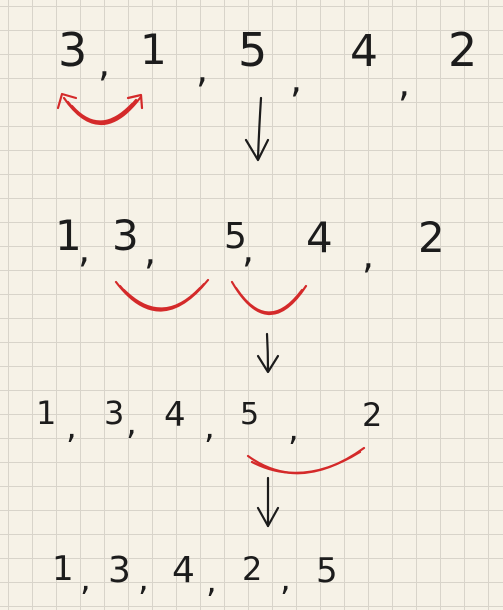 The image size is (503, 610). I want to click on step-4-comma-2: ,, so click(143, 579).